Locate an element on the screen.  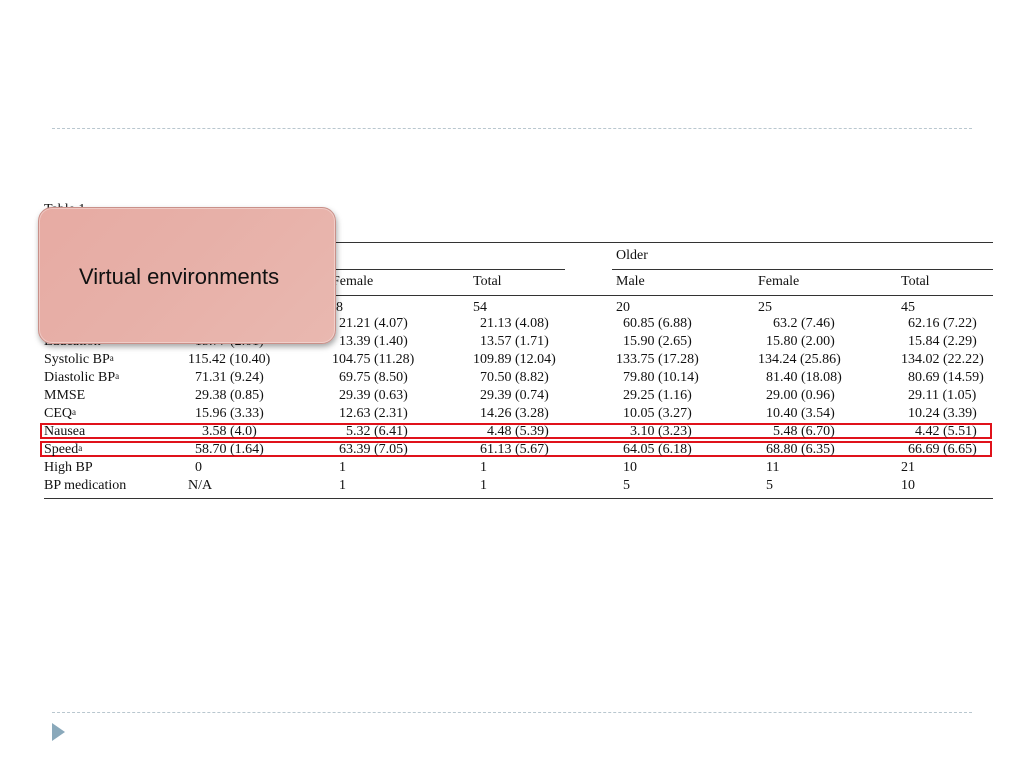
col-header-total-old: Total is located at coordinates (915, 281).